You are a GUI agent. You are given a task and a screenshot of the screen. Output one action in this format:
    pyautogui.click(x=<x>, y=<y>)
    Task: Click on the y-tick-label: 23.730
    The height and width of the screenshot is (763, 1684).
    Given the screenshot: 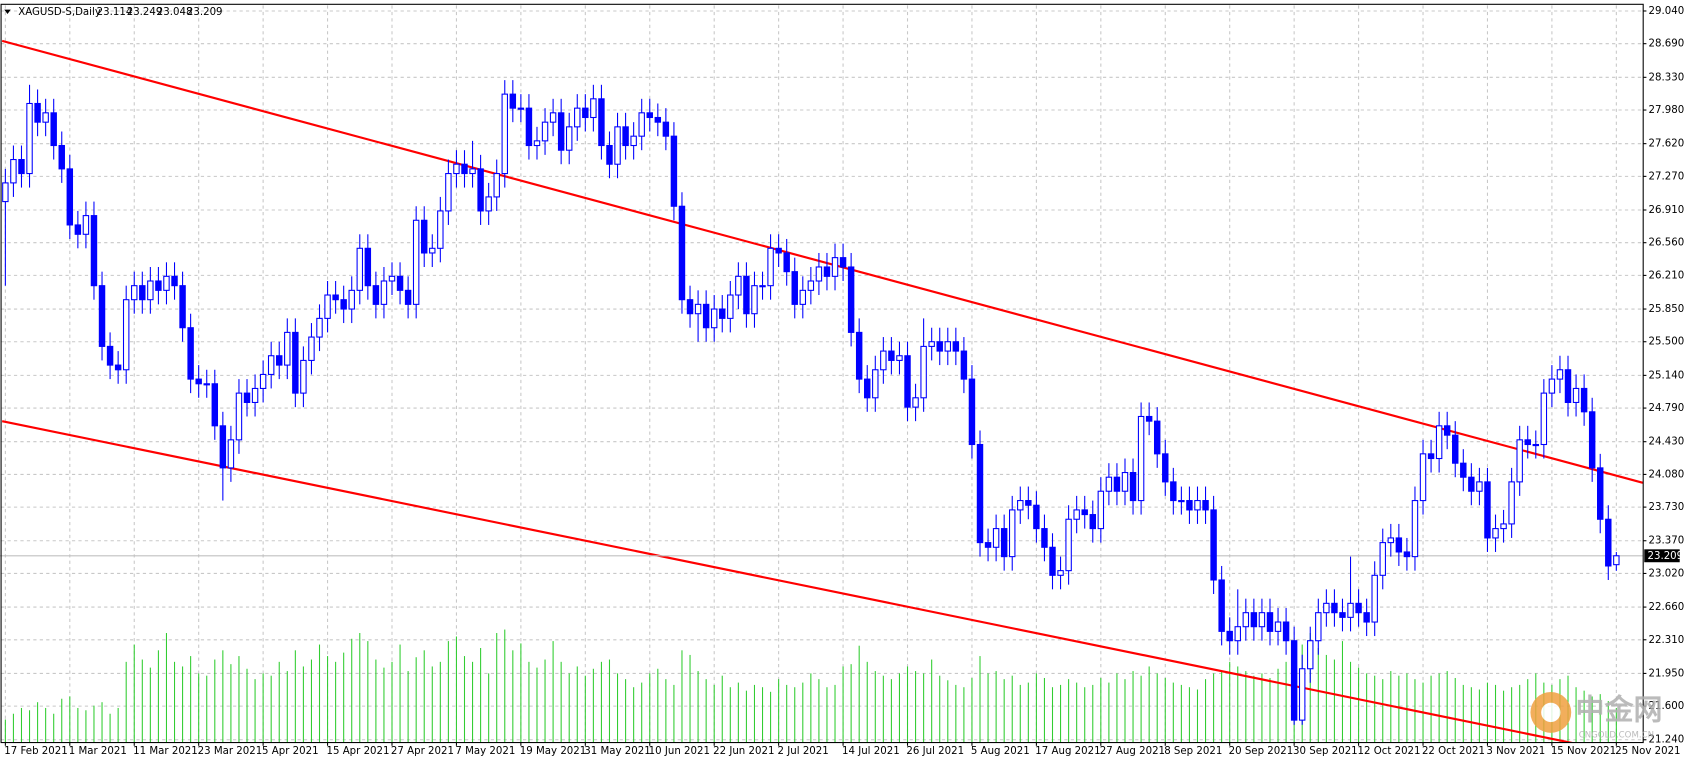 What is the action you would take?
    pyautogui.click(x=1666, y=507)
    